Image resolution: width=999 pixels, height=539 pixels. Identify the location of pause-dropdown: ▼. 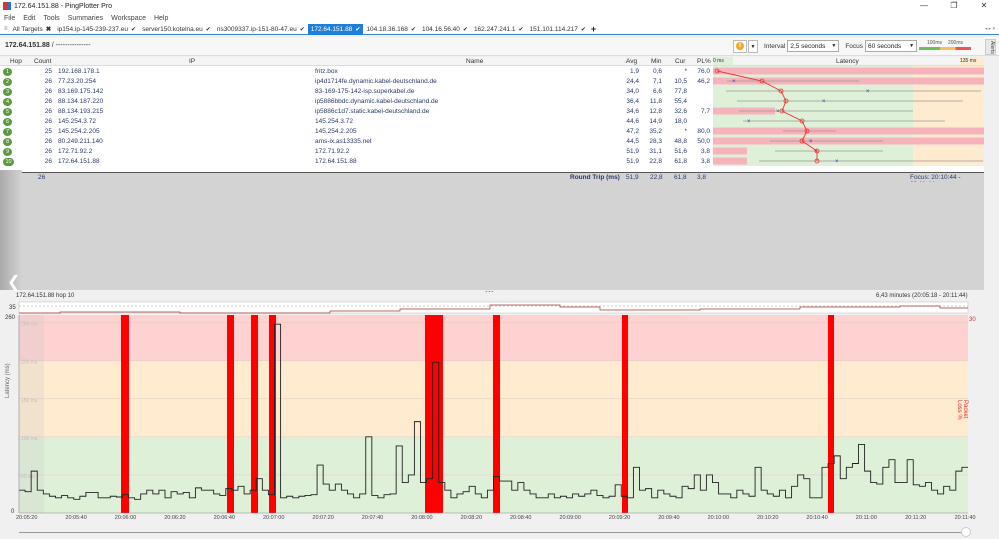
(753, 46).